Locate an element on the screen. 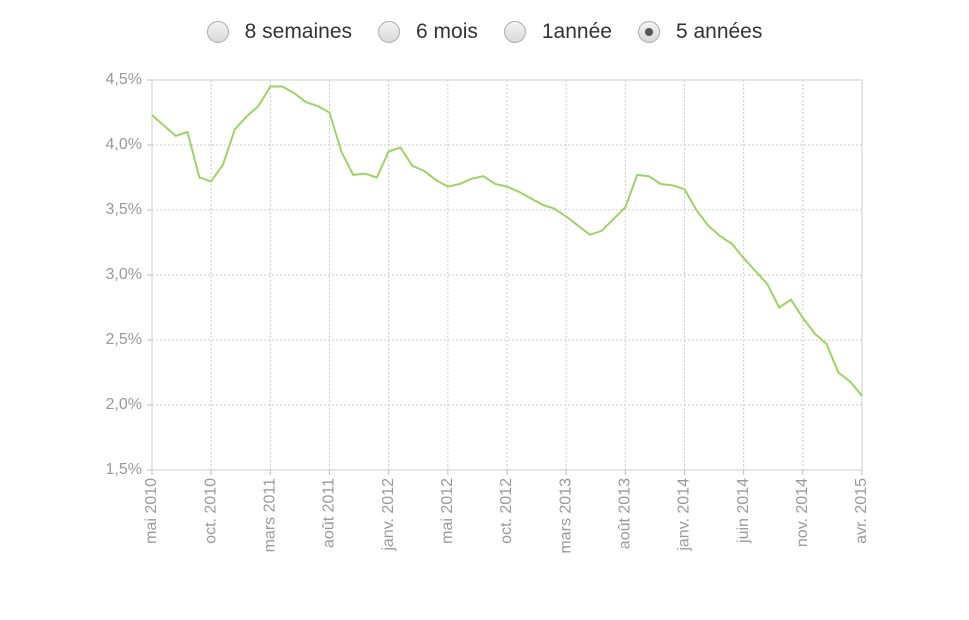 The image size is (969, 620). x-tick-label: juin 2014 is located at coordinates (743, 511).